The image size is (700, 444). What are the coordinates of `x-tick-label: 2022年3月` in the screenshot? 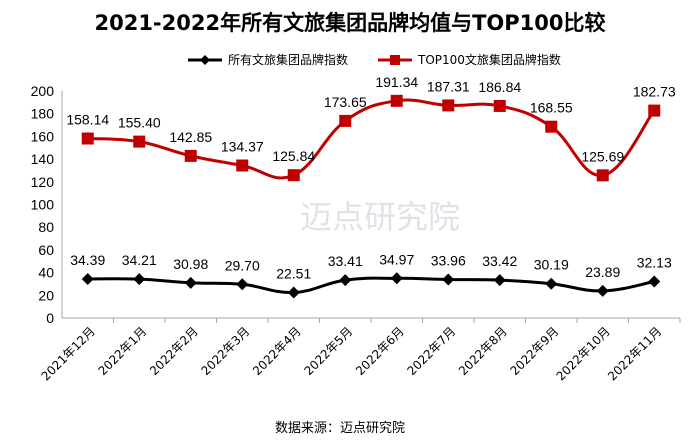 It's located at (225, 351).